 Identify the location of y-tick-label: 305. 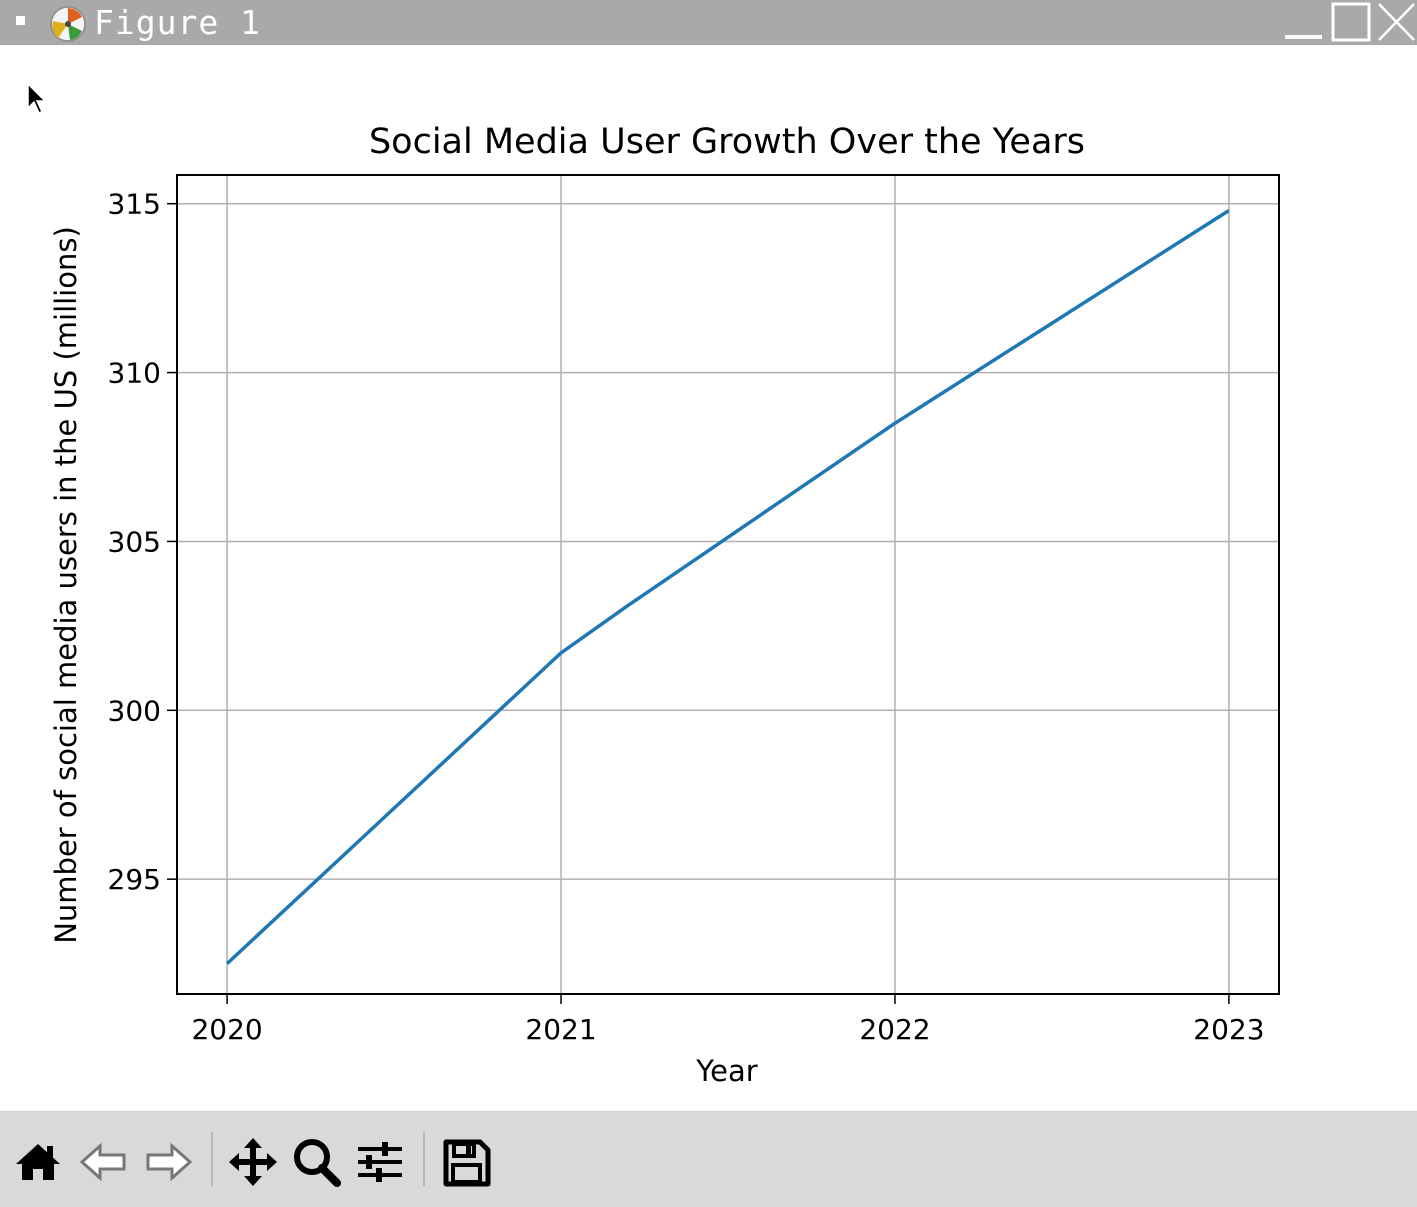
(134, 541).